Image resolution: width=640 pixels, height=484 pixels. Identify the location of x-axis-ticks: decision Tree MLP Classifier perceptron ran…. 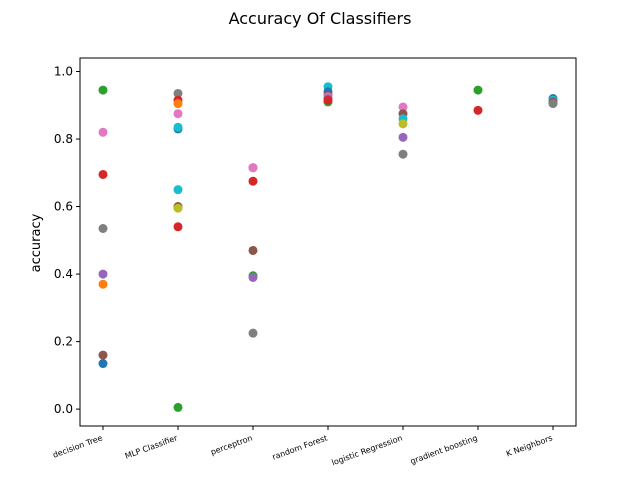
(303, 446).